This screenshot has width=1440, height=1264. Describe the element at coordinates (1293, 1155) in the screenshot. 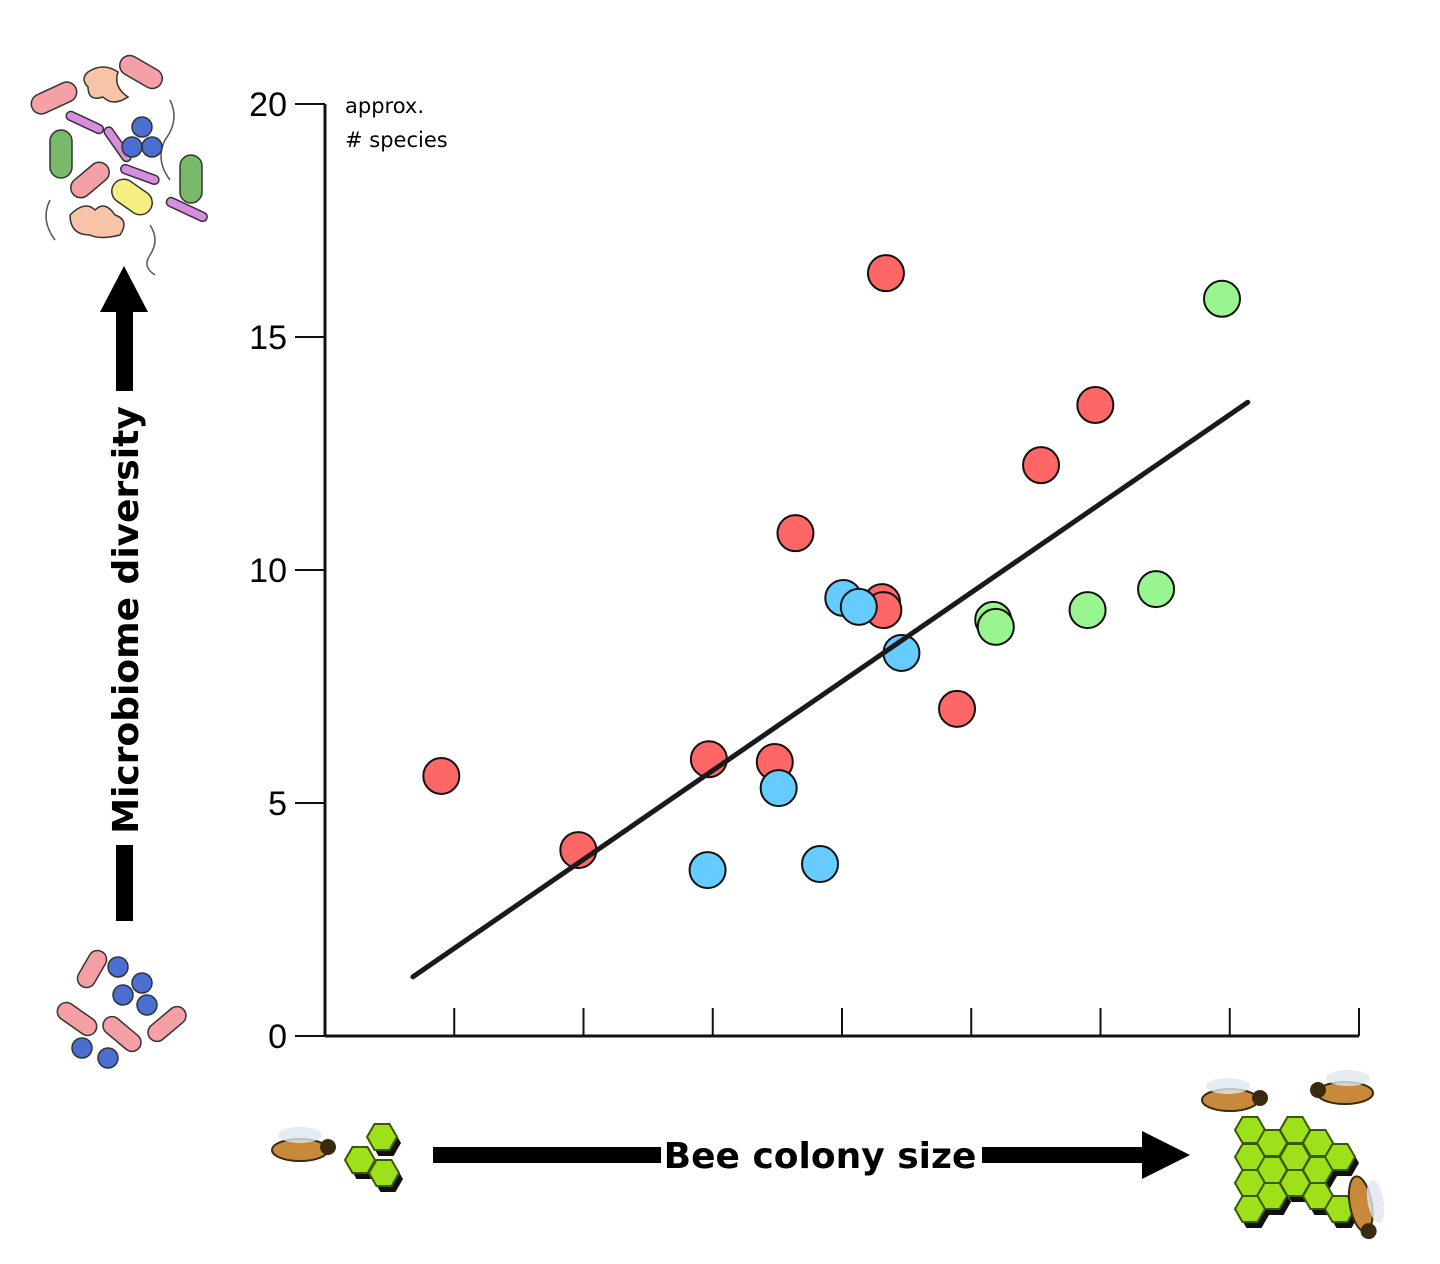

I see `large-colony-bees-honeycomb-icon` at that location.